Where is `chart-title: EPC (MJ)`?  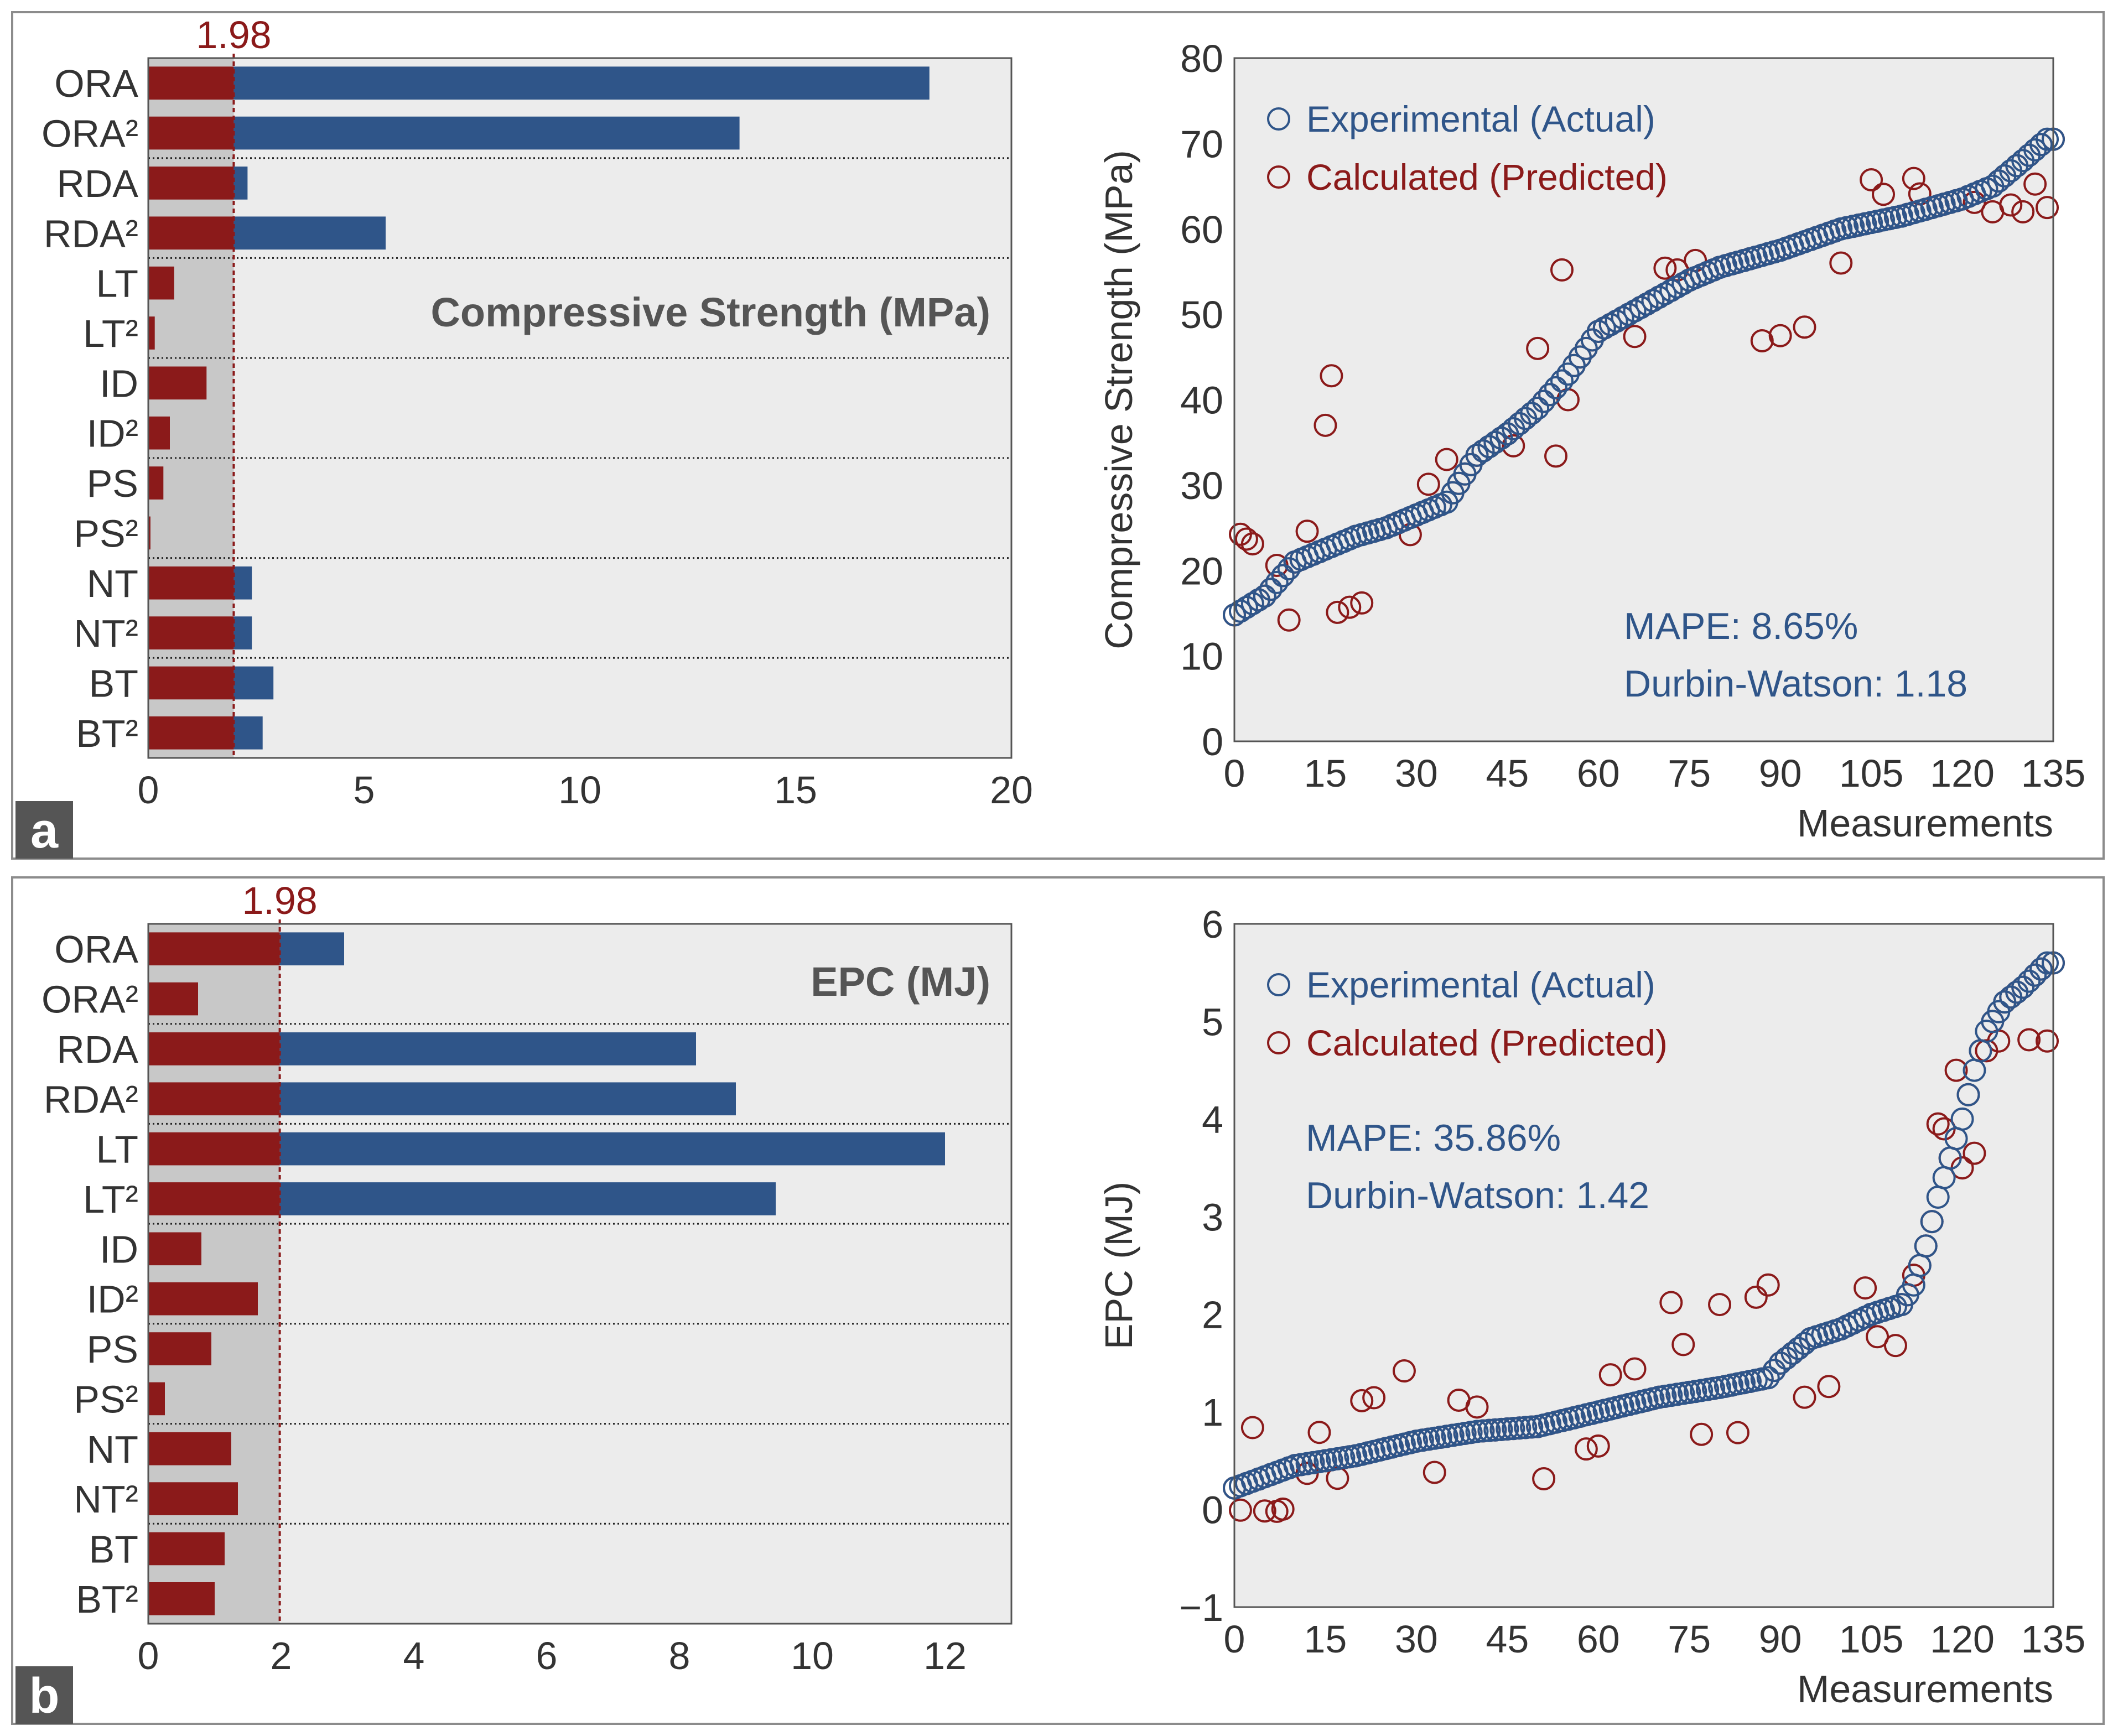 chart-title: EPC (MJ) is located at coordinates (901, 982).